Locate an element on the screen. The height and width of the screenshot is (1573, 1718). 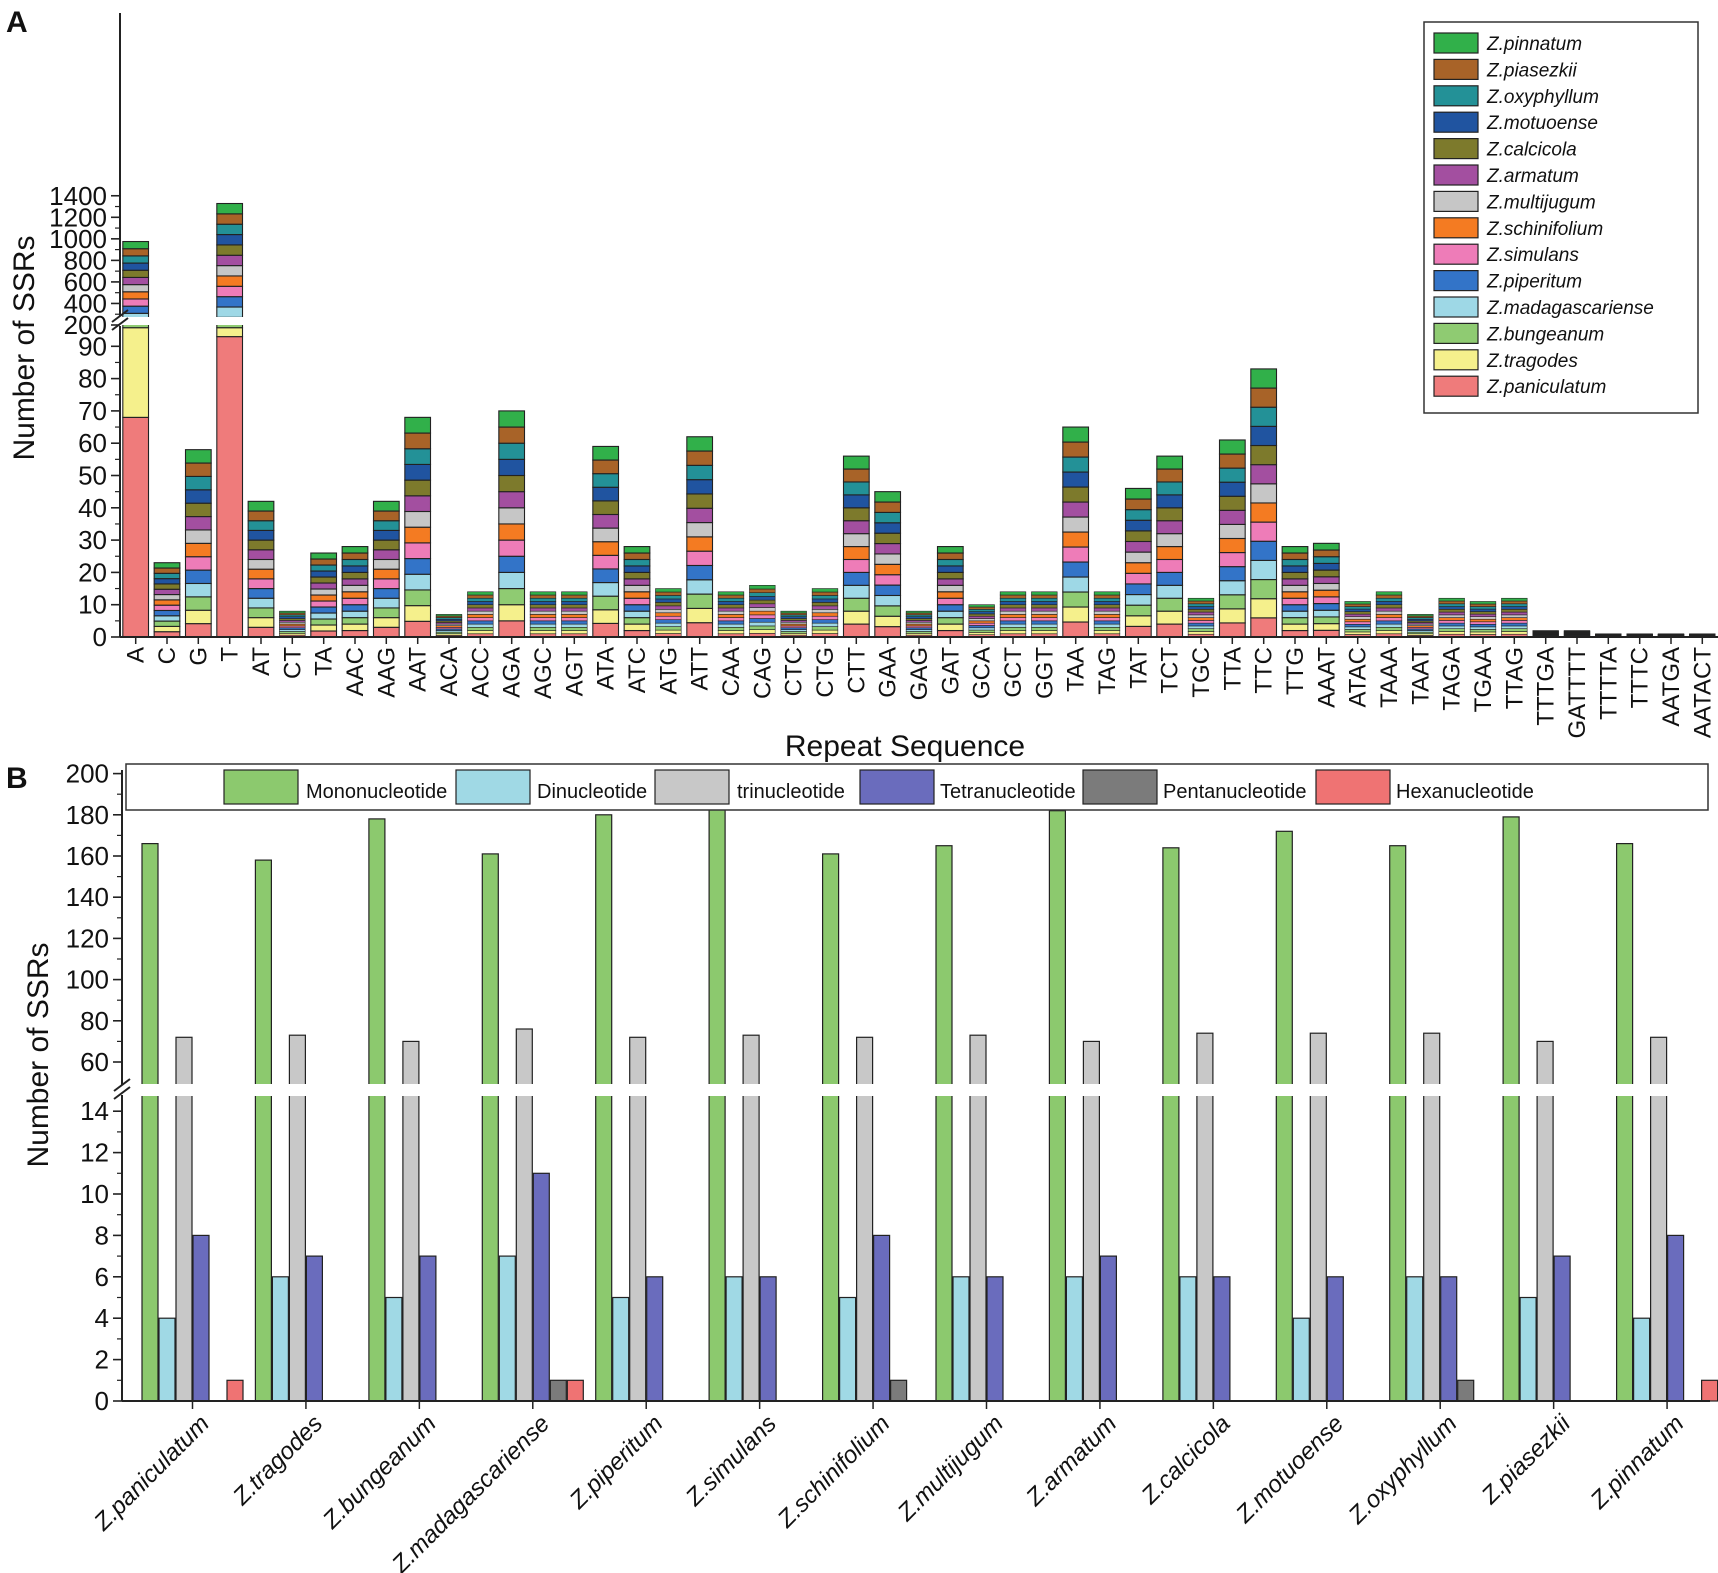
bar-atg-z-oxyphyllum is located at coordinates (668, 597).